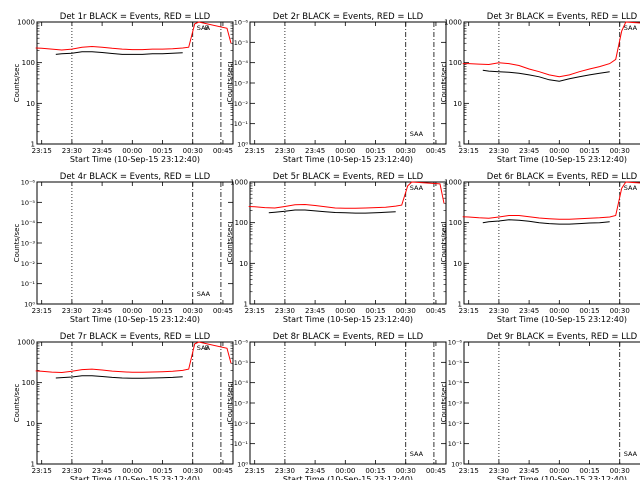 This screenshot has width=640, height=480. Describe the element at coordinates (346, 195) in the screenshot. I see `lld-series-line` at that location.